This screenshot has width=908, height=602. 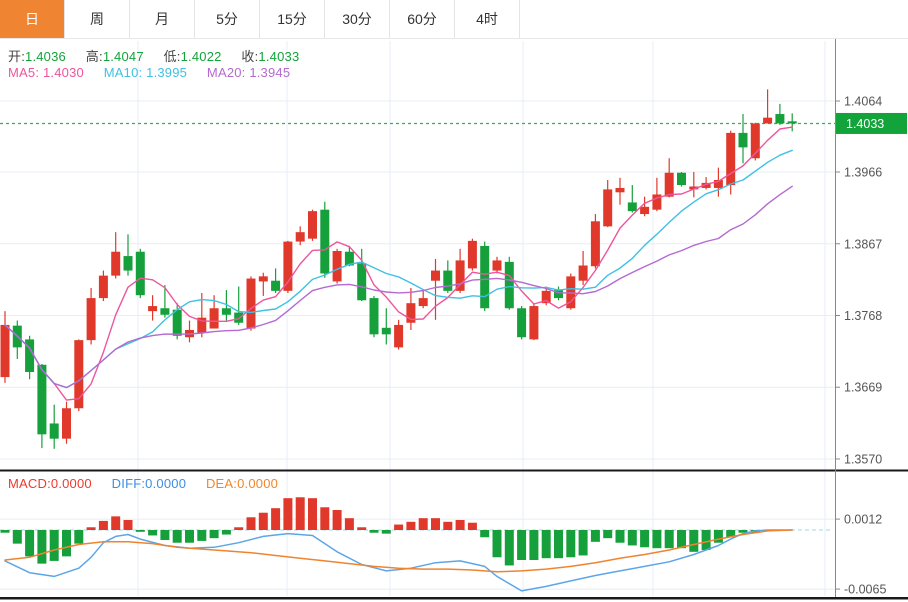 I want to click on axis-tick-label: -0.0065, so click(x=865, y=590).